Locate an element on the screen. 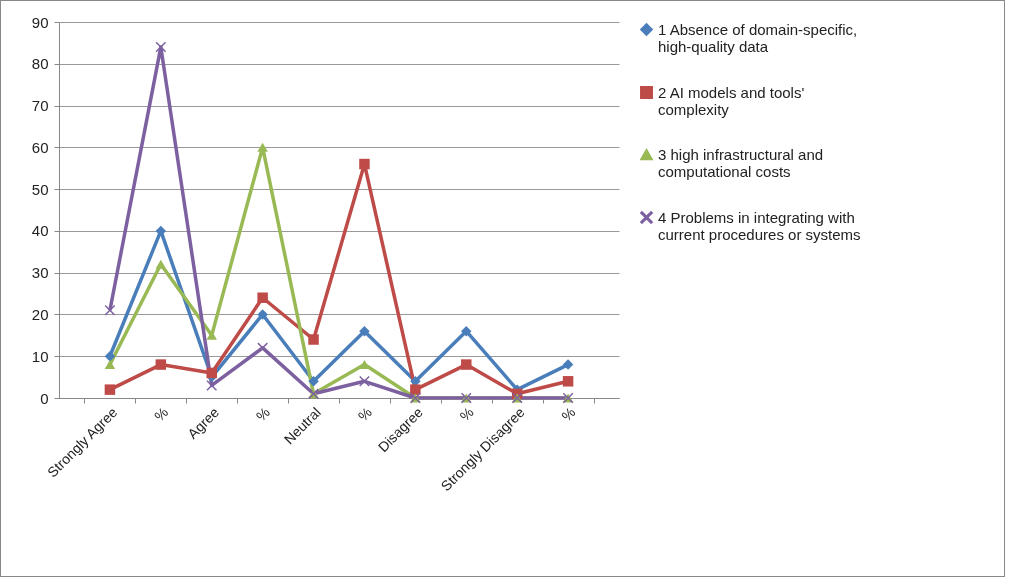 This screenshot has width=1011, height=583. y-tick-label: 80 is located at coordinates (40, 64).